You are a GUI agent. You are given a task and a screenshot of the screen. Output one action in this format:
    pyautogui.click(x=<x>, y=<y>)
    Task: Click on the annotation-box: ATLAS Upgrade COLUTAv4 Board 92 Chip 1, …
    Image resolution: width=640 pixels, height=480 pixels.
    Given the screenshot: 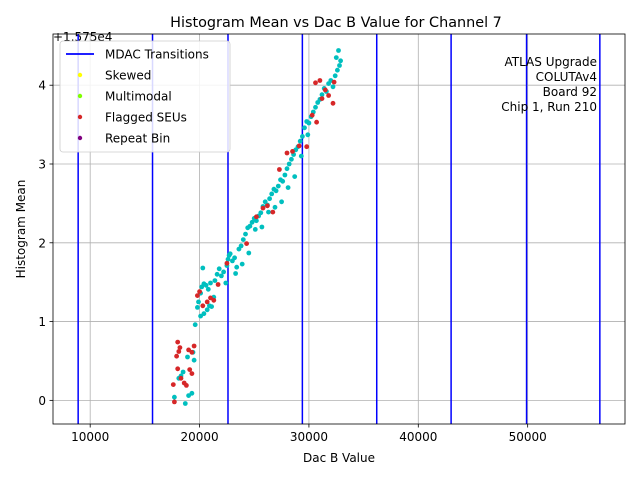 What is the action you would take?
    pyautogui.click(x=549, y=84)
    